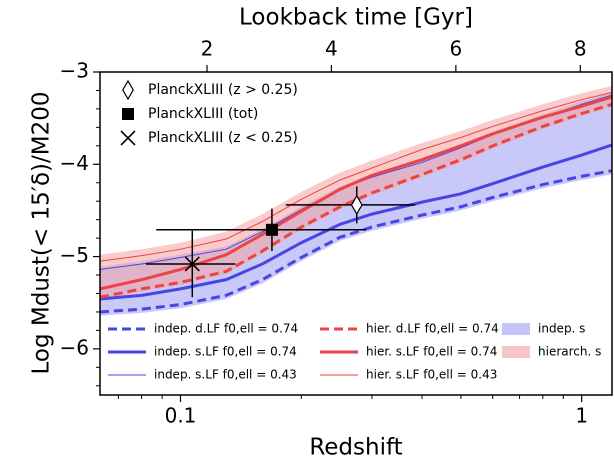 This screenshot has width=614, height=464. Describe the element at coordinates (225, 375) in the screenshot. I see `legend-label: indep. s.LF f0,ell = 0.43` at that location.